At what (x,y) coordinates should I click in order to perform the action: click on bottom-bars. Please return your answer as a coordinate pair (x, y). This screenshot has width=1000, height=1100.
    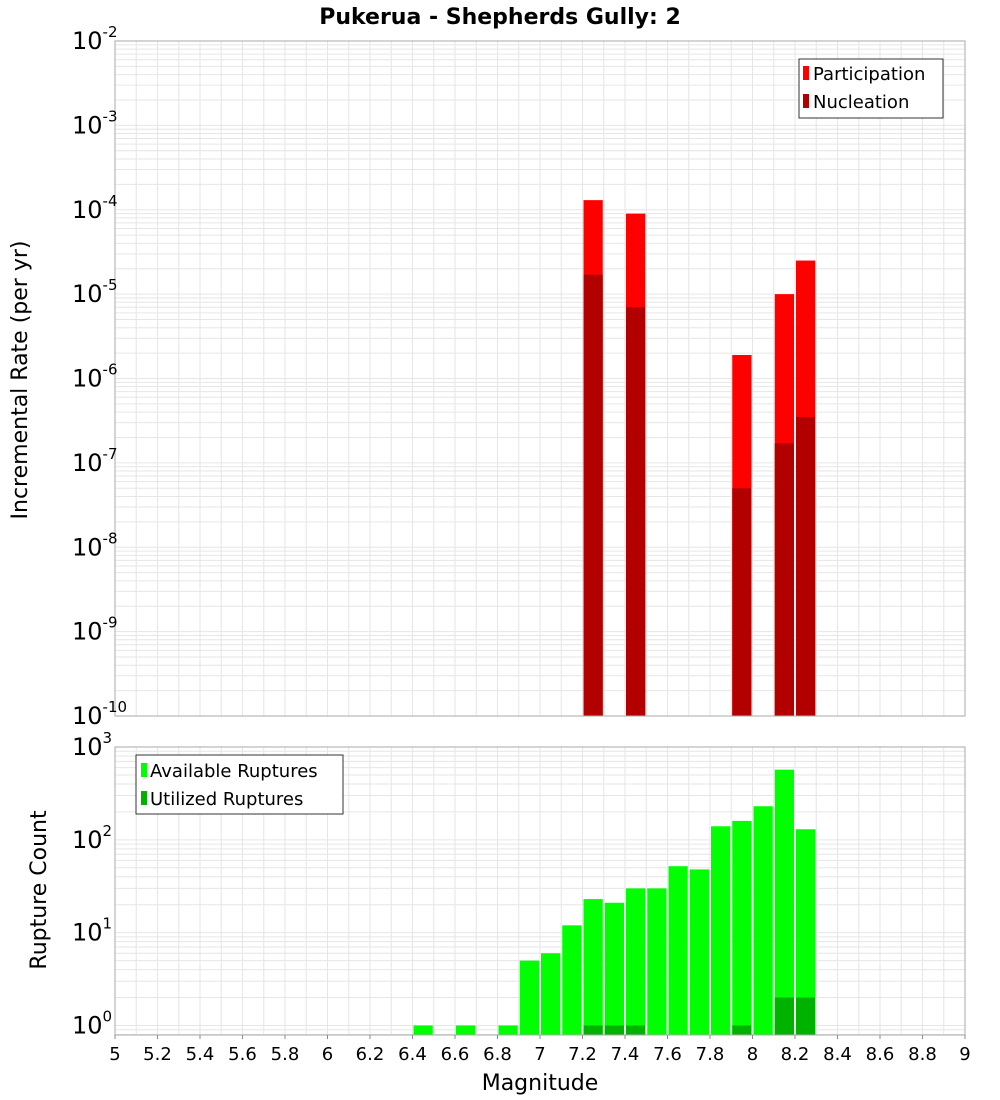
    Looking at the image, I should click on (614, 902).